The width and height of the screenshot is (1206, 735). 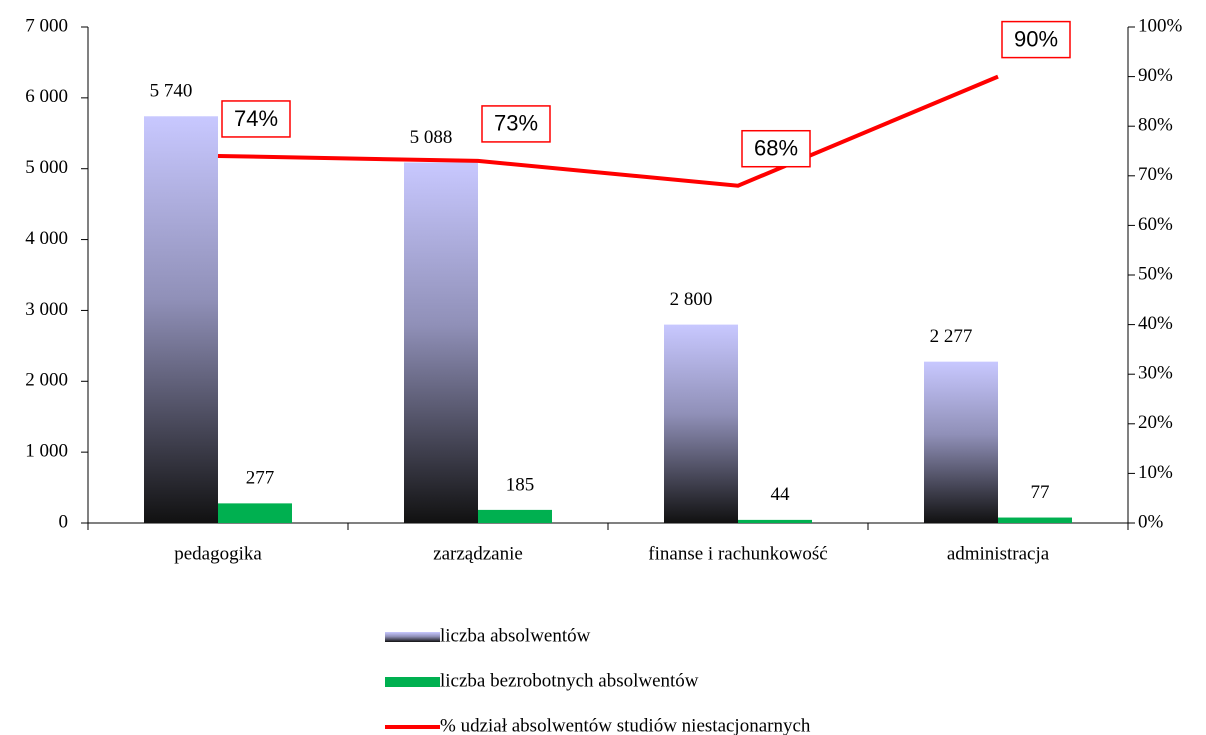 What do you see at coordinates (171, 91) in the screenshot?
I see `value-label: 5 740` at bounding box center [171, 91].